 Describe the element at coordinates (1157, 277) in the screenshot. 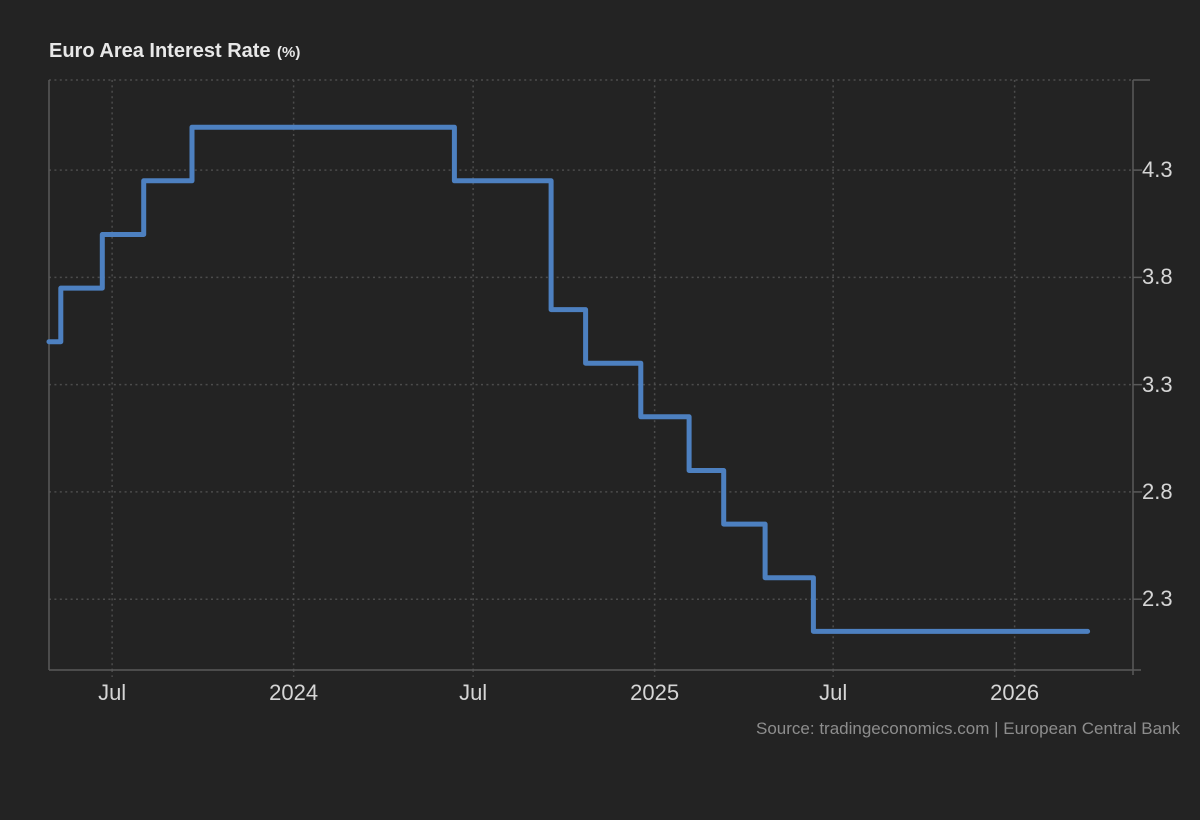

I see `y-tick-label: 3.8` at that location.